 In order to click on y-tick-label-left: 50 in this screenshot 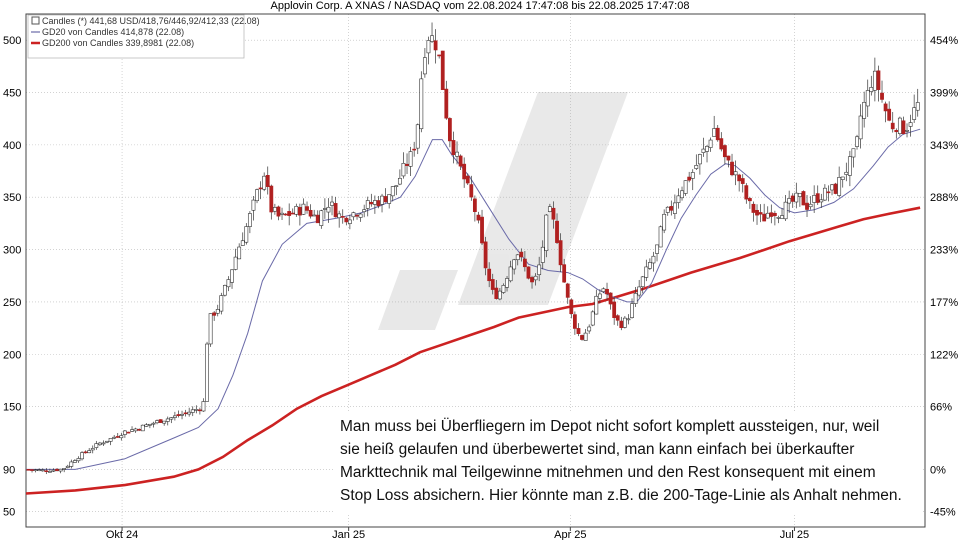, I will do `click(9, 512)`.